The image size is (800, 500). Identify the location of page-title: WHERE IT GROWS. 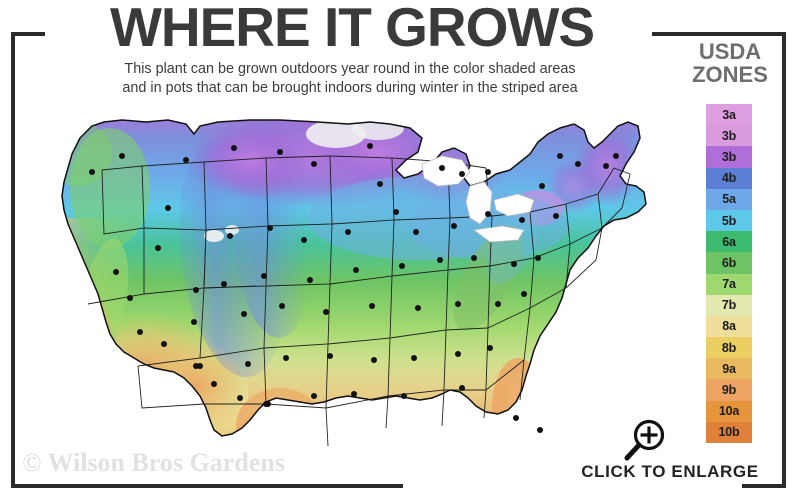
(352, 29).